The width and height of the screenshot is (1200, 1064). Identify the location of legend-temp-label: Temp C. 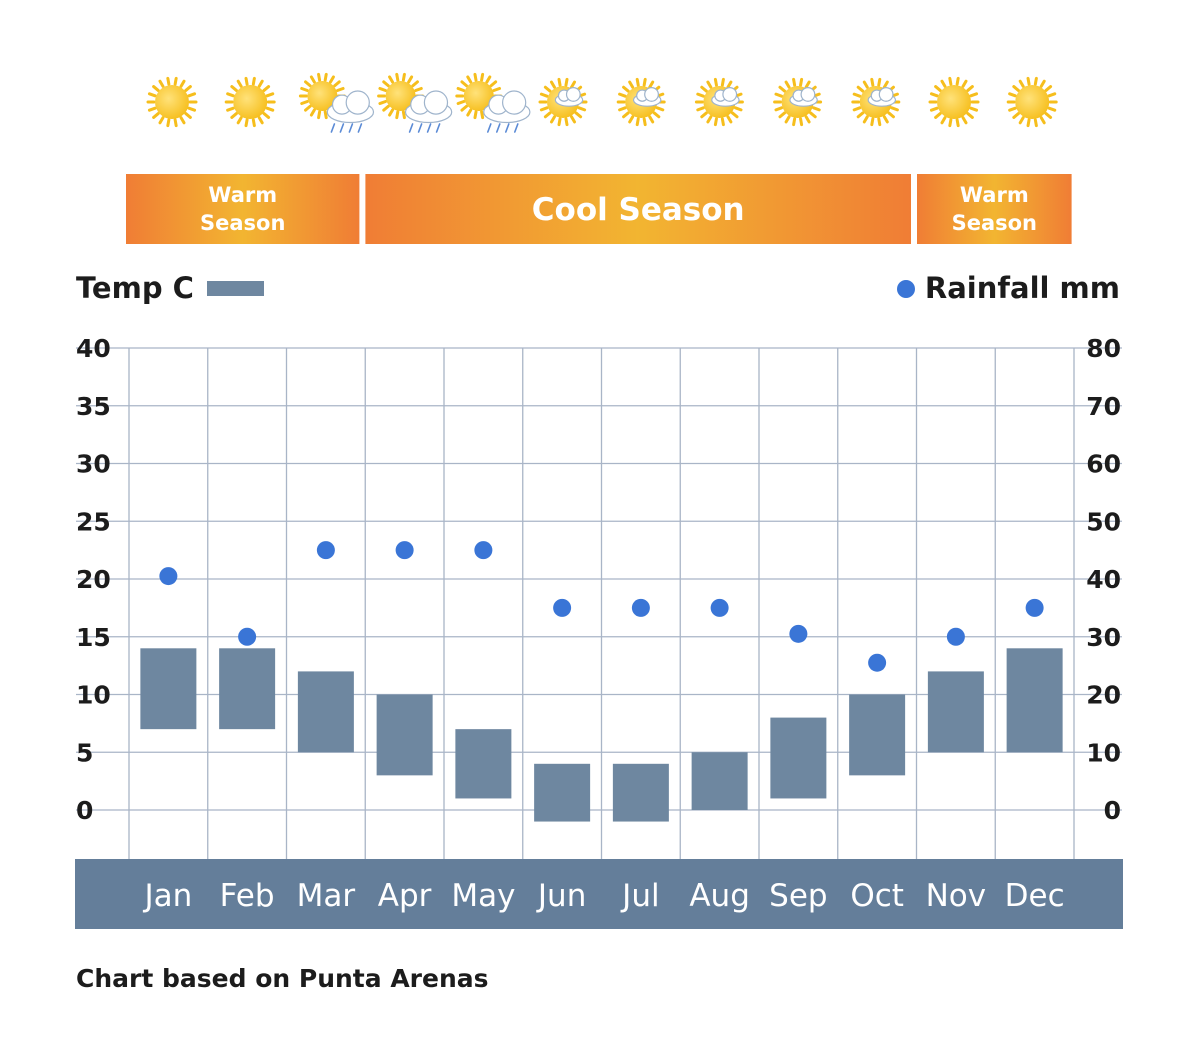
(135, 288).